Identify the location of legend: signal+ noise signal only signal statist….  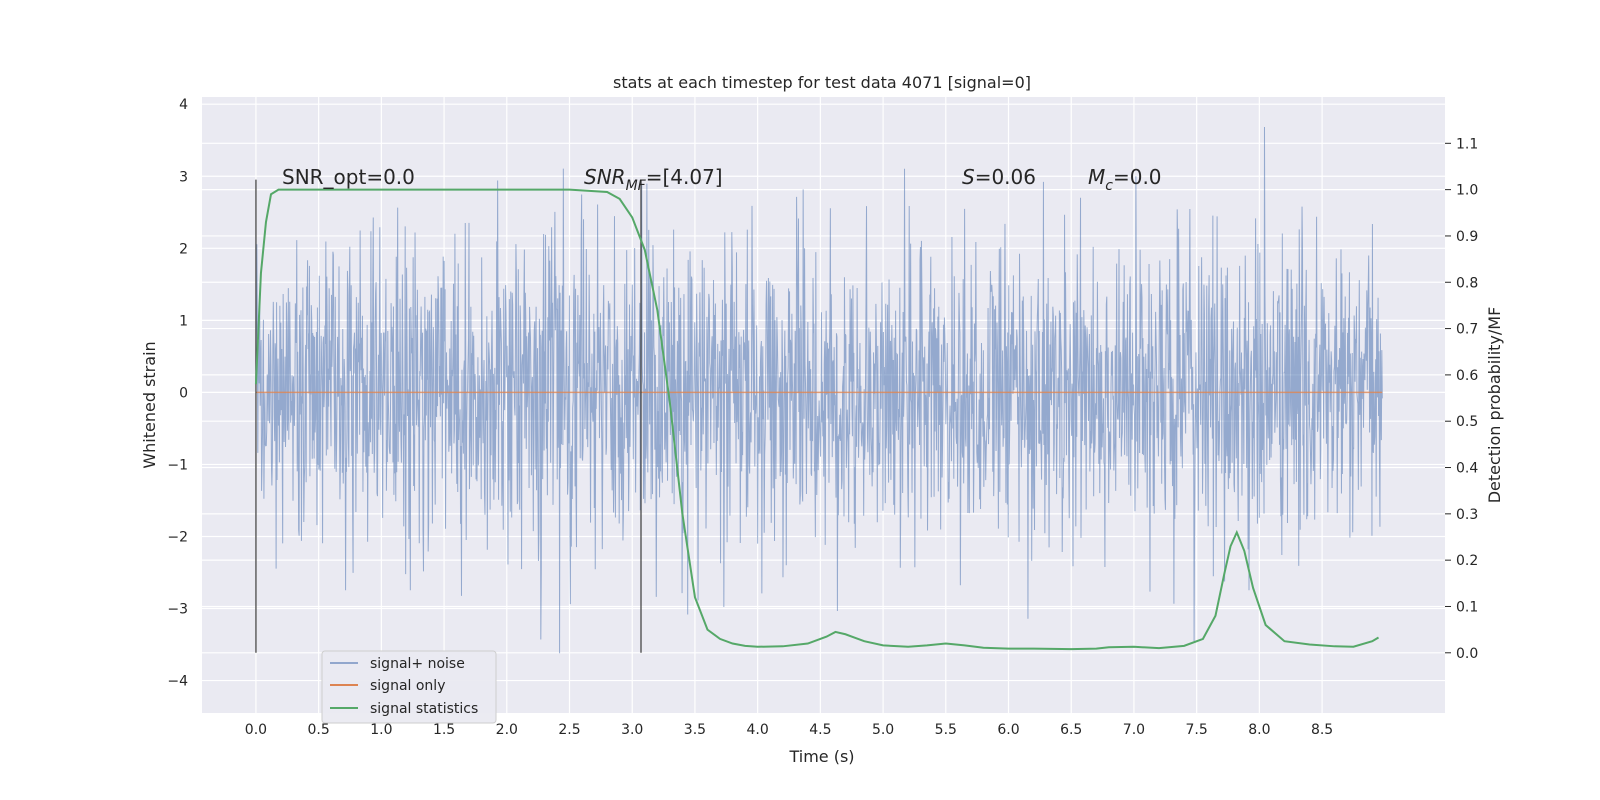
(409, 687).